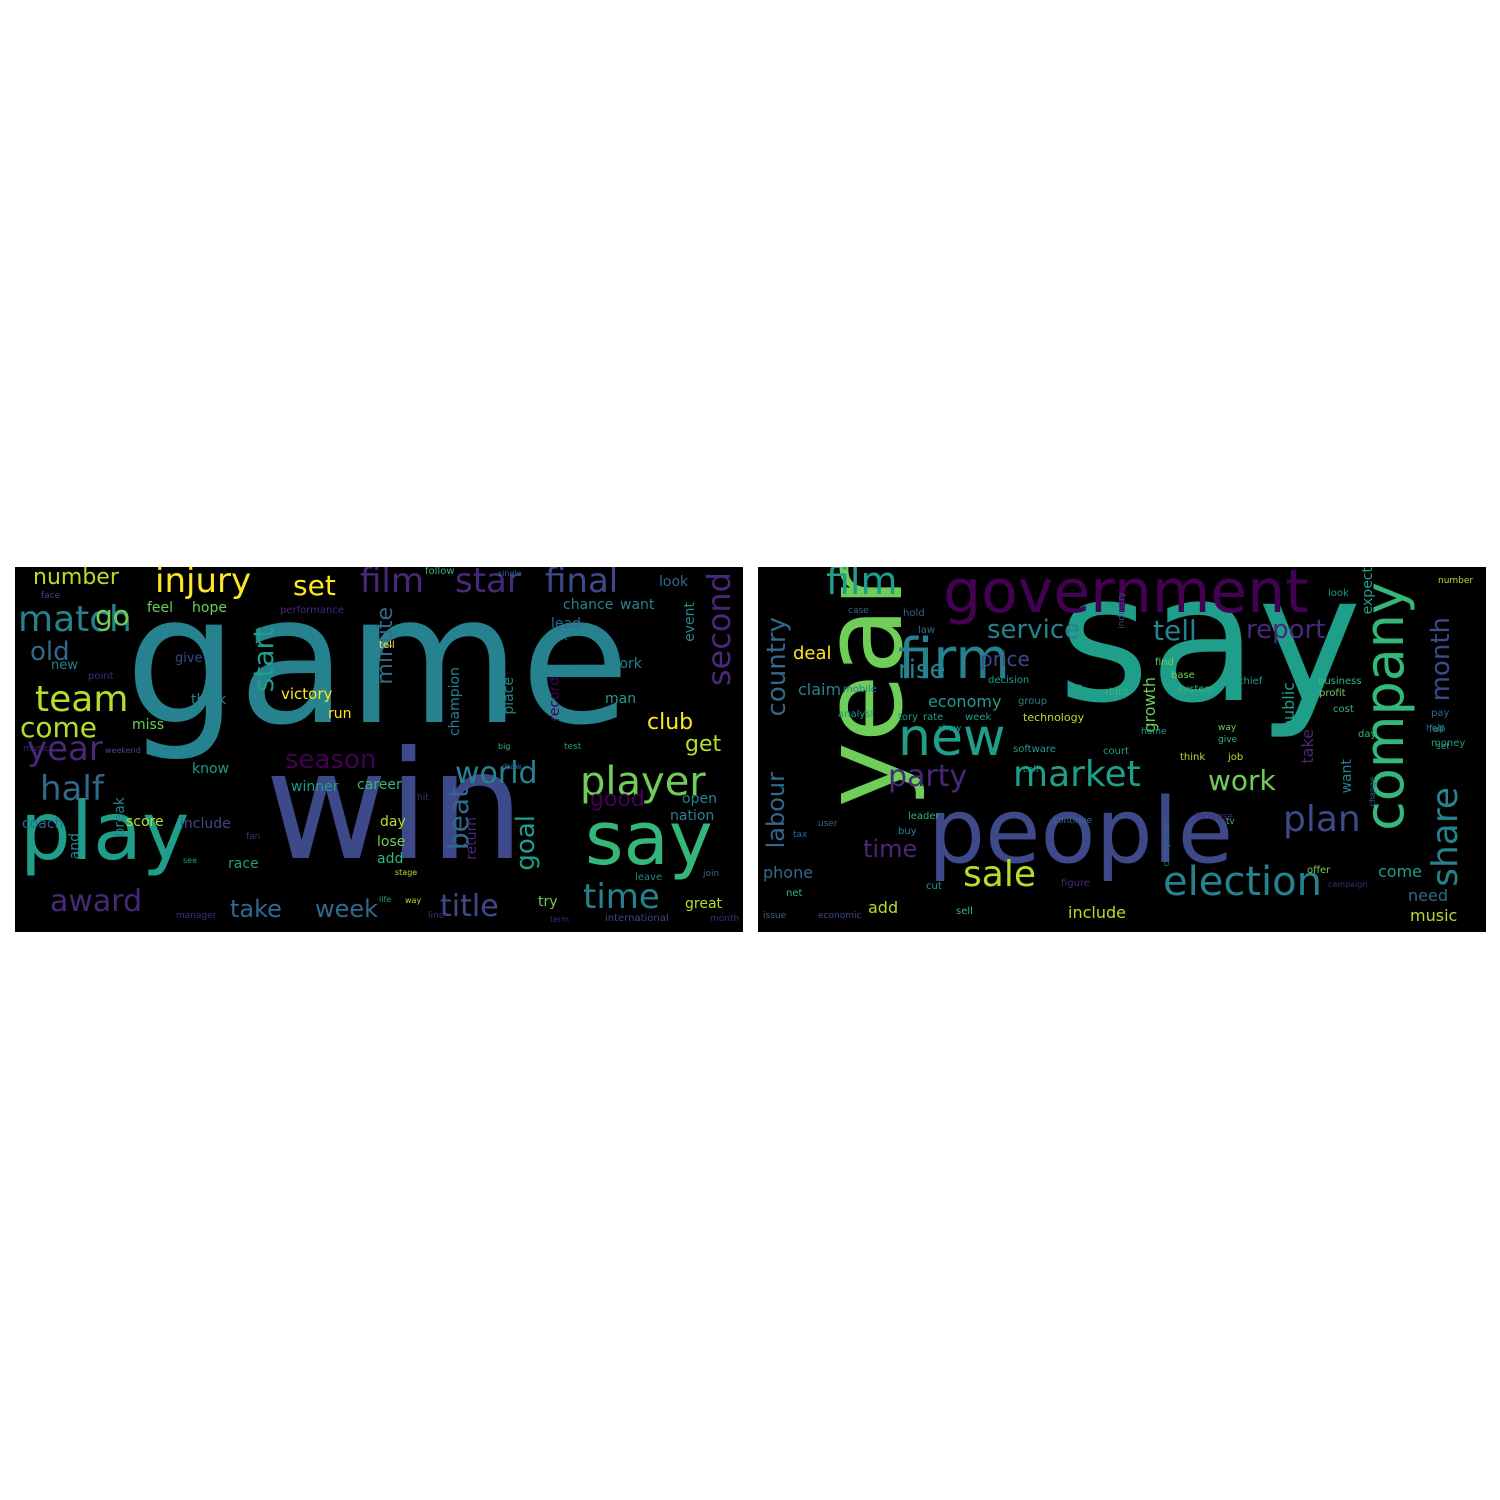 The height and width of the screenshot is (1500, 1500). What do you see at coordinates (1236, 757) in the screenshot?
I see `cloud-word-job: job` at bounding box center [1236, 757].